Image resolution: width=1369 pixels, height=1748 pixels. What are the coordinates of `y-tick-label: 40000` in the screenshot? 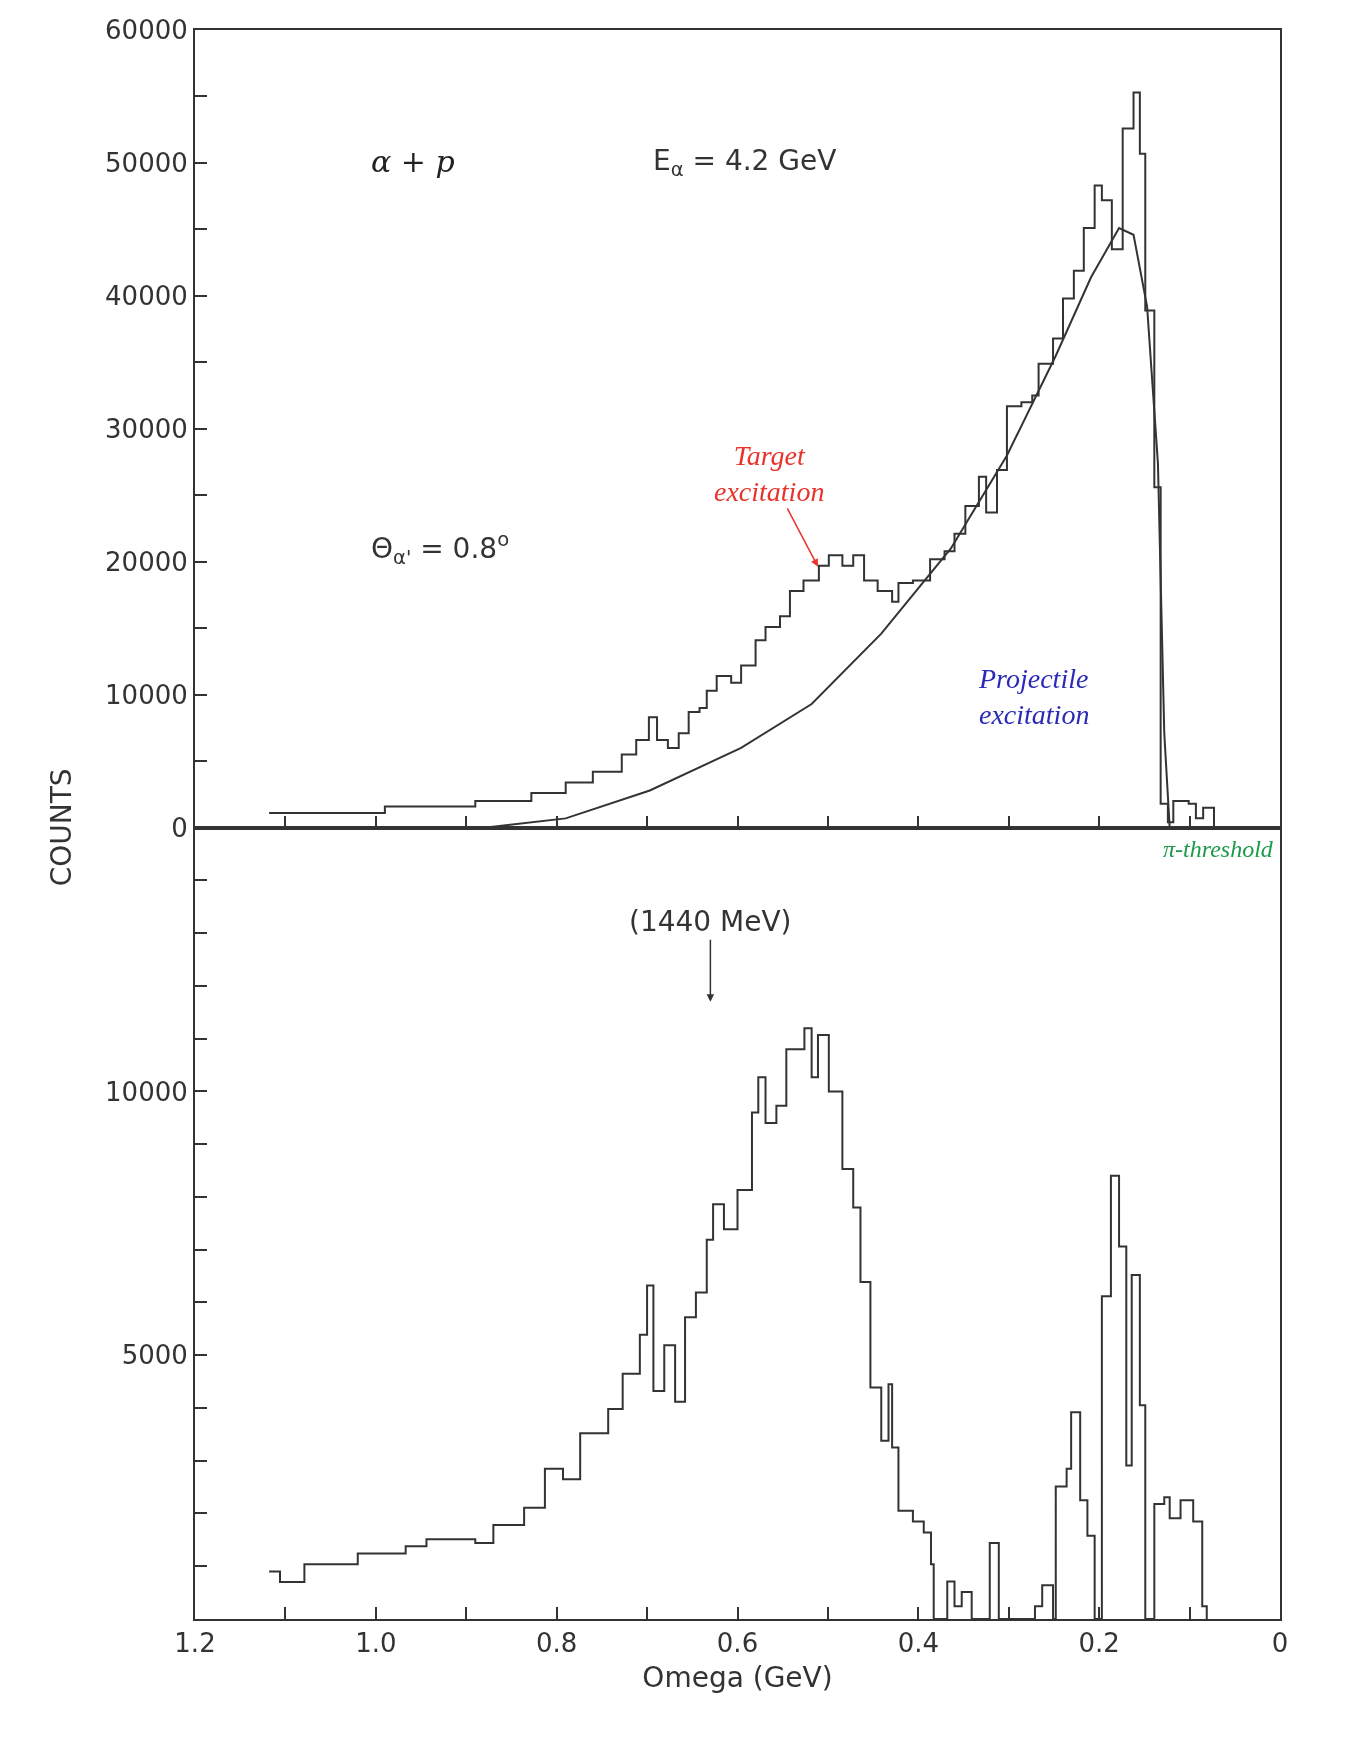 It's located at (146, 295).